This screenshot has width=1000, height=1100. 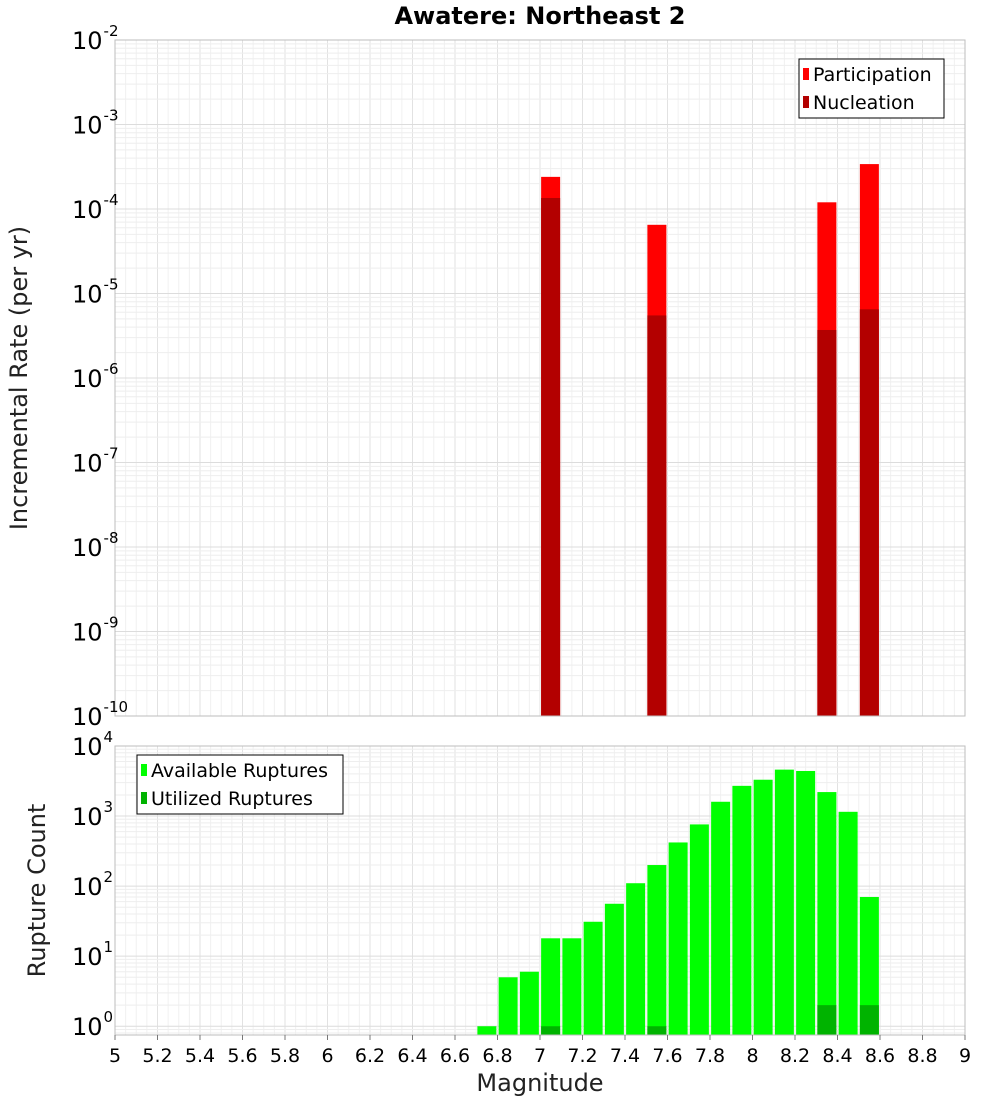 I want to click on x-tick-label: 9, so click(x=965, y=1056).